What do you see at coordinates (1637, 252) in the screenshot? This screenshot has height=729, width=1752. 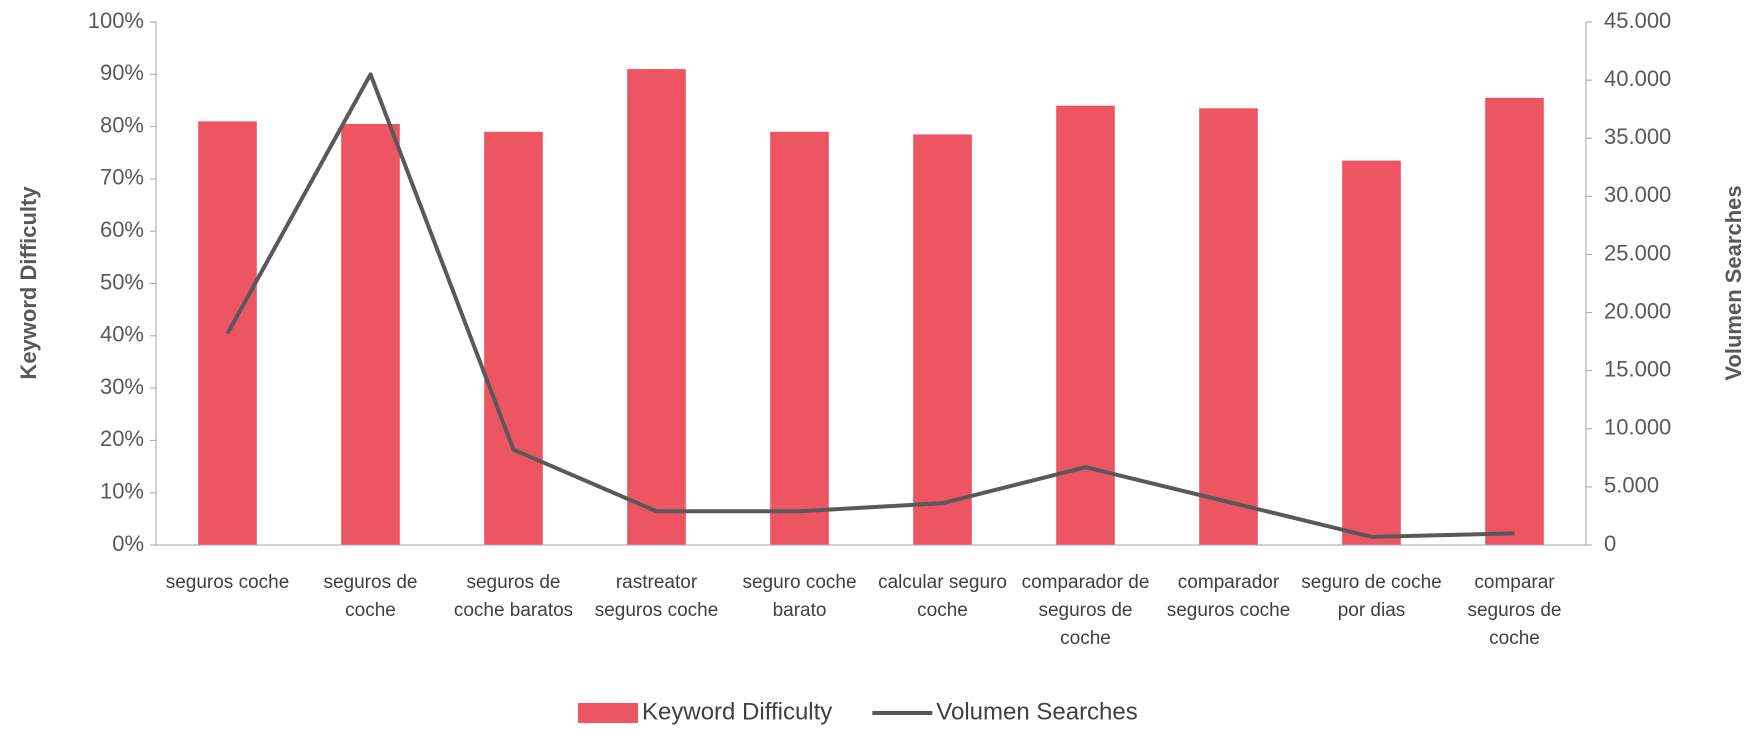 I see `y2-tick-label: 25.000` at bounding box center [1637, 252].